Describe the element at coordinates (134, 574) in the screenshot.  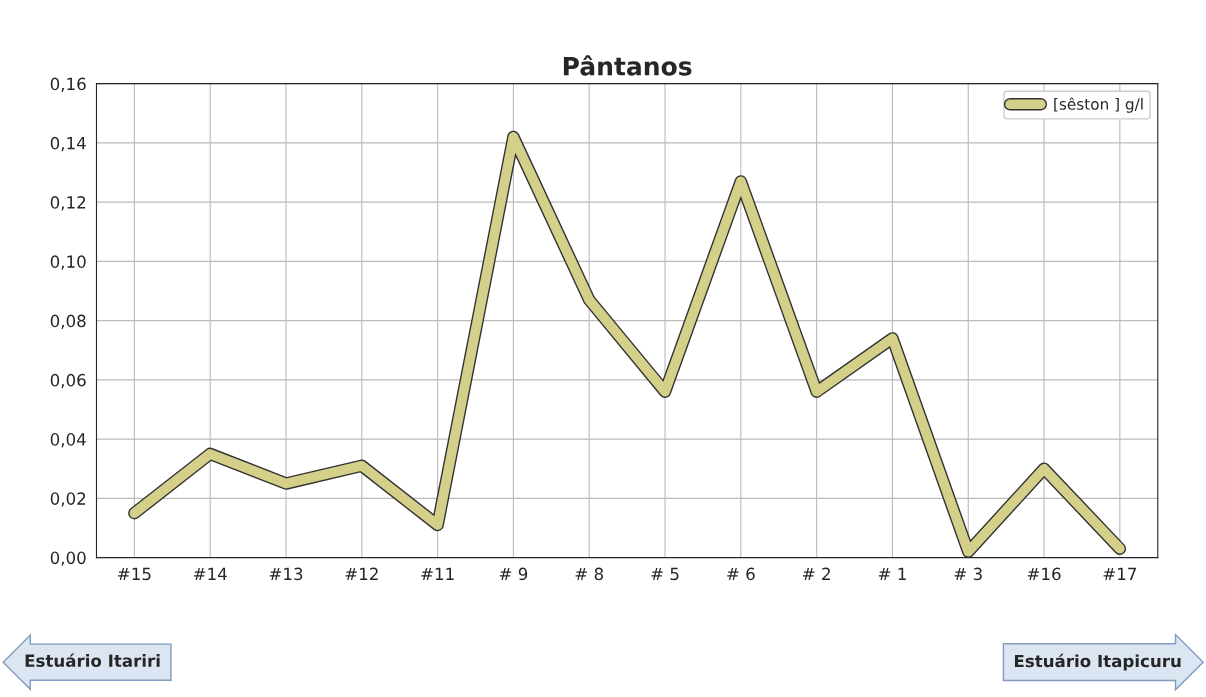
I see `x-tick-label: #15` at that location.